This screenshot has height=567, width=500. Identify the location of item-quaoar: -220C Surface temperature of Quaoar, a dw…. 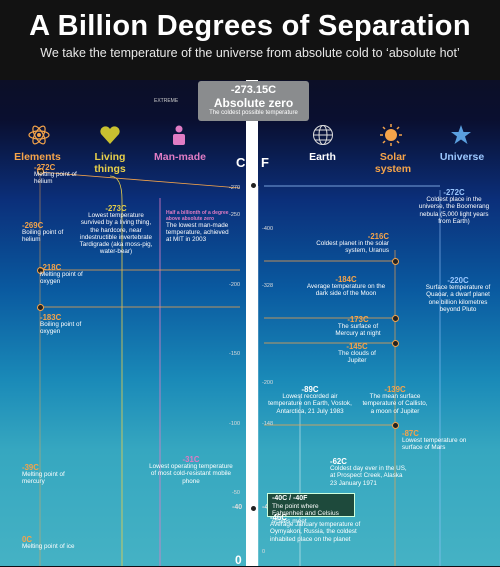
(458, 294).